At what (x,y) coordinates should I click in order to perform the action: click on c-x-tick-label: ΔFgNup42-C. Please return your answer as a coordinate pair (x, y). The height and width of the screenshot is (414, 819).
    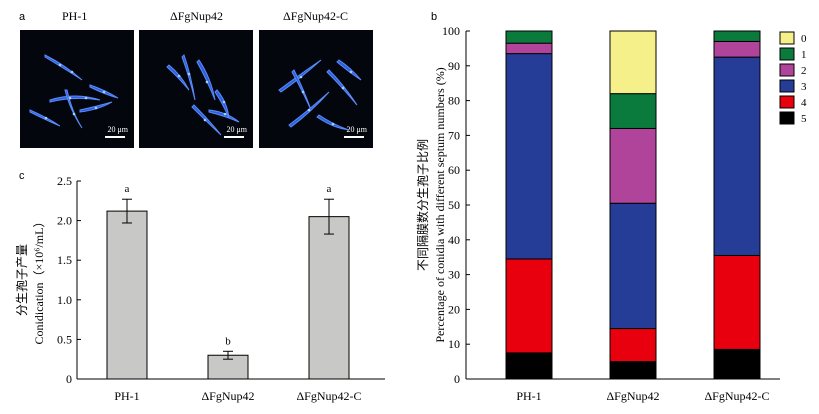
    Looking at the image, I should click on (328, 396).